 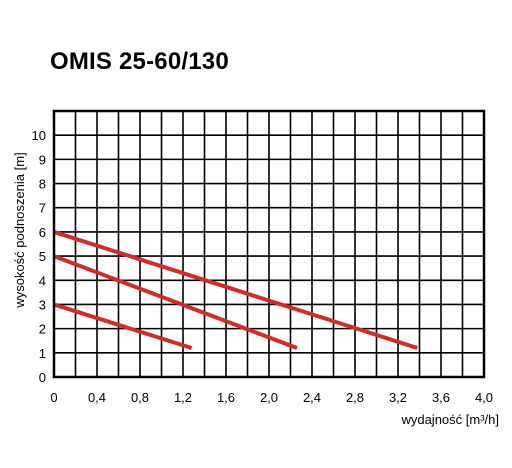 I want to click on chart-title: OMIS 25-60/130, so click(x=139, y=61).